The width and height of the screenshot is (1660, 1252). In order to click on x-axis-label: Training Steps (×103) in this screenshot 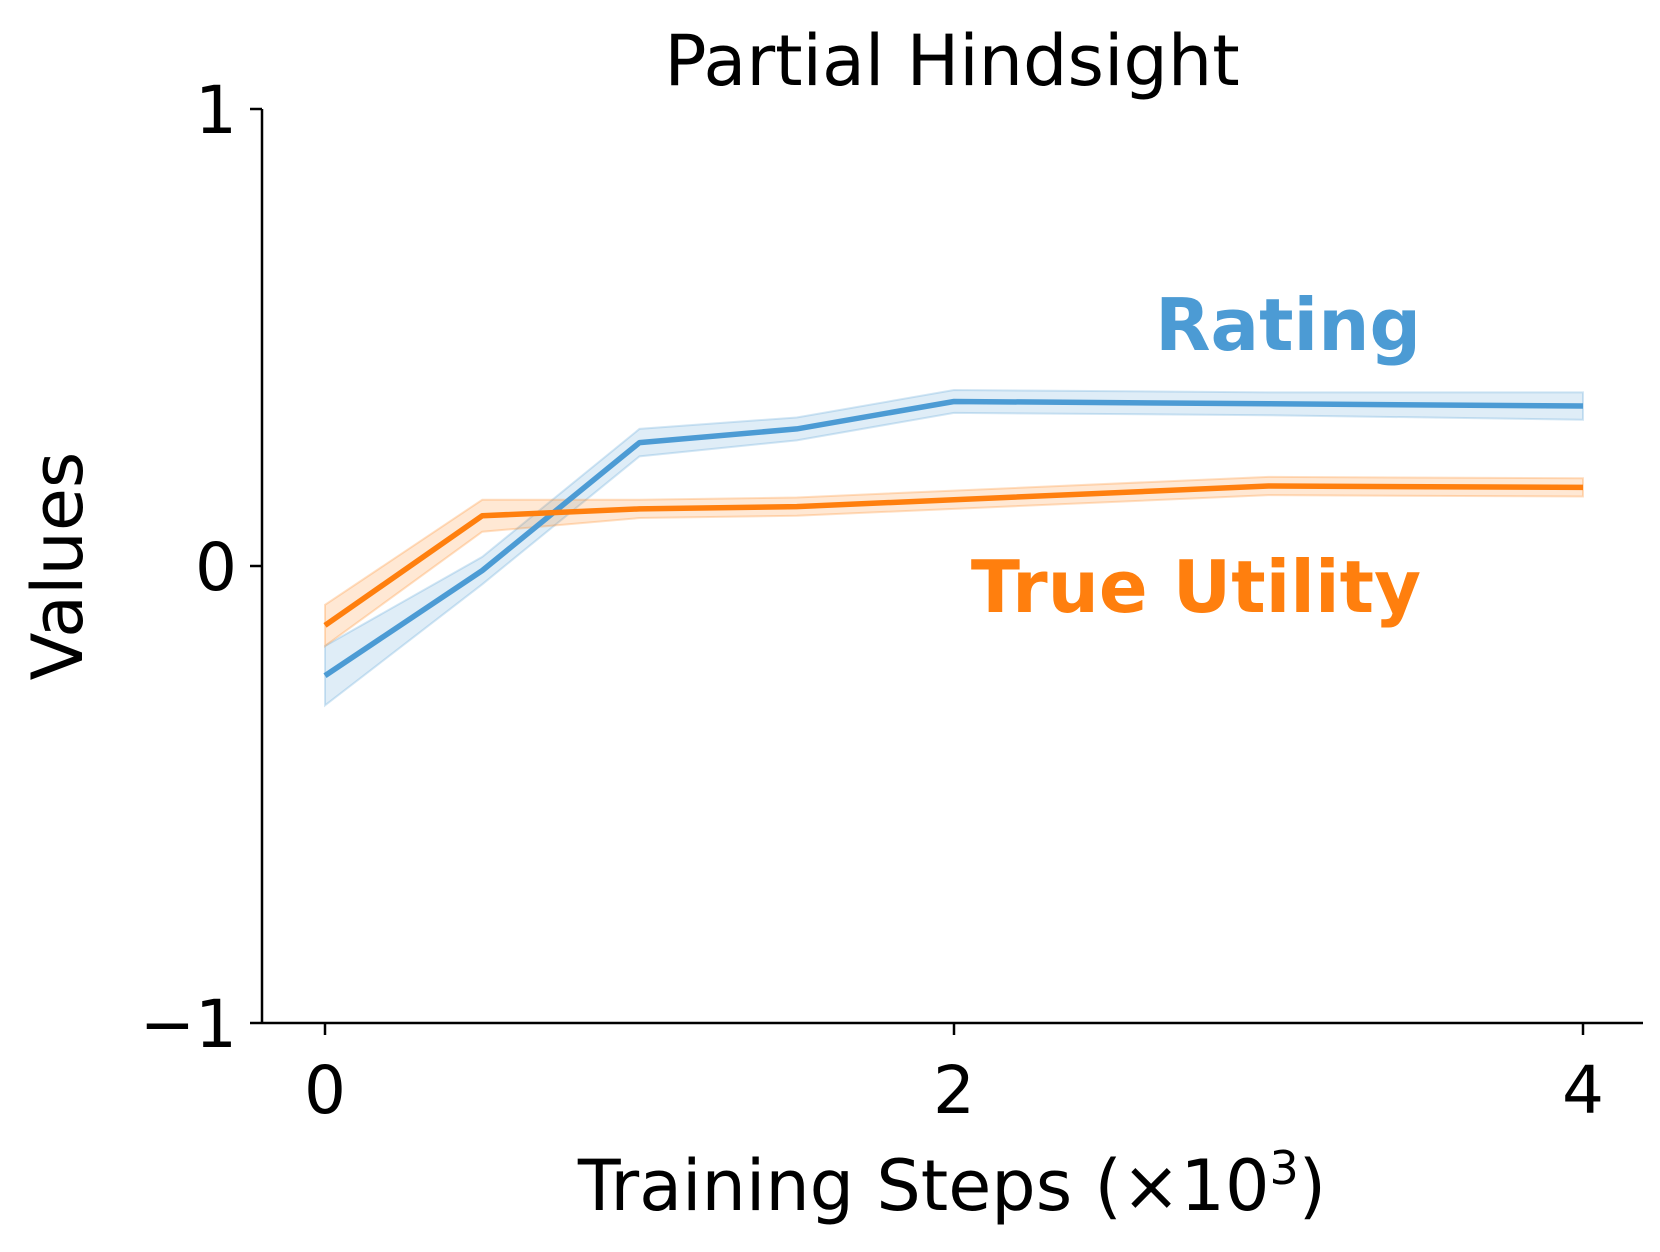, I will do `click(951, 1184)`.